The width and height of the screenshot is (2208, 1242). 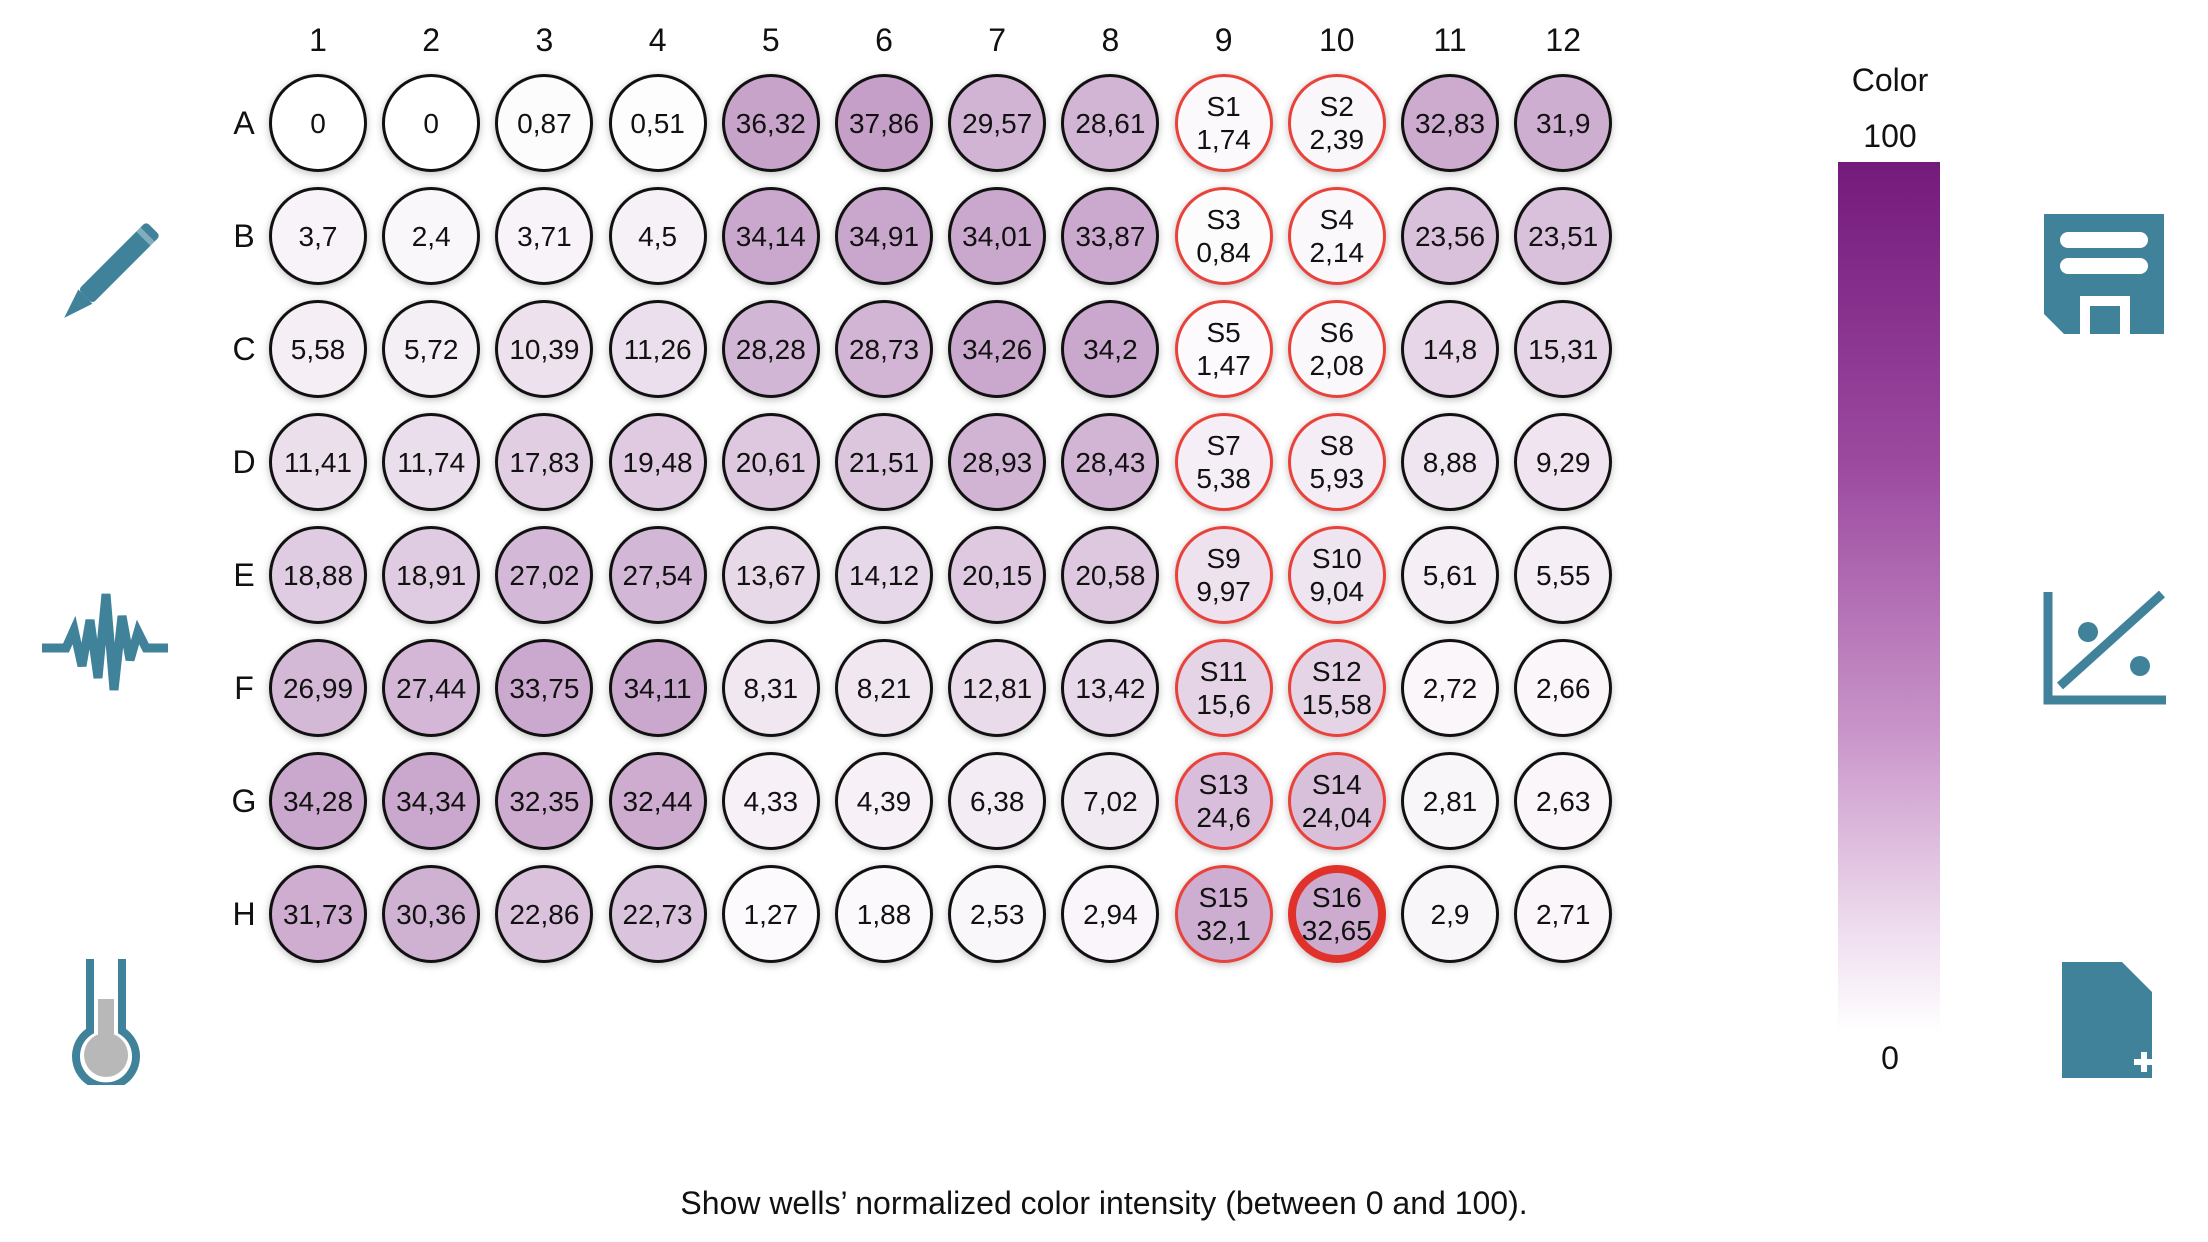 I want to click on well: 14,12, so click(x=884, y=575).